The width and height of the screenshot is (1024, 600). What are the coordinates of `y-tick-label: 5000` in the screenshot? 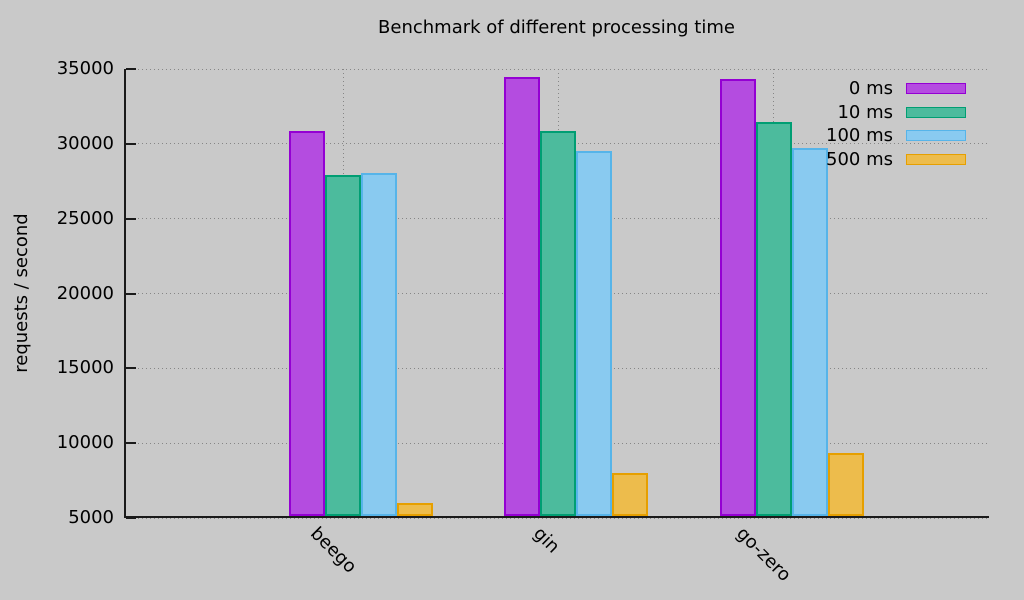 It's located at (91, 517).